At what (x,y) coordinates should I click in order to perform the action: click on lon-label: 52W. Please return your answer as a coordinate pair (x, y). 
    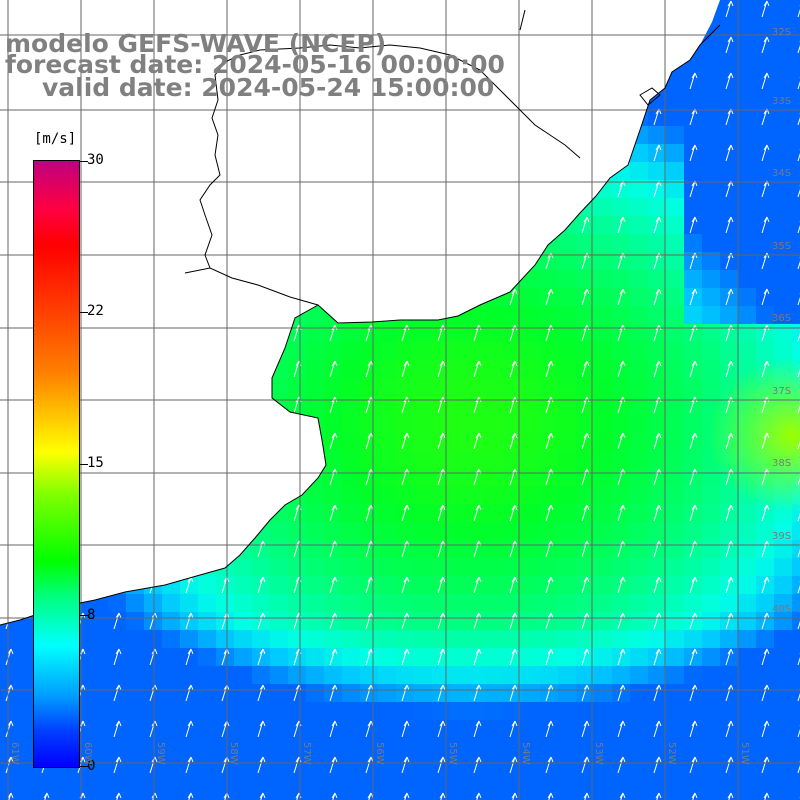
    Looking at the image, I should click on (671, 753).